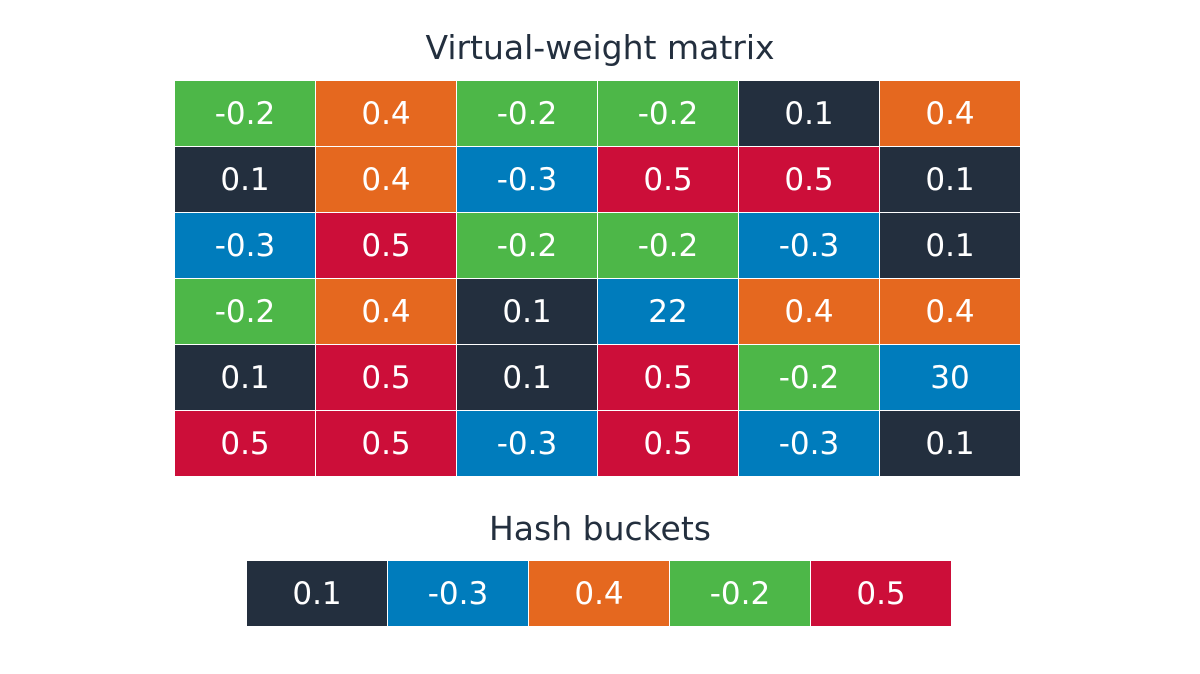 This screenshot has width=1200, height=674. I want to click on matrix-title: Virtual-weight matrix, so click(600, 47).